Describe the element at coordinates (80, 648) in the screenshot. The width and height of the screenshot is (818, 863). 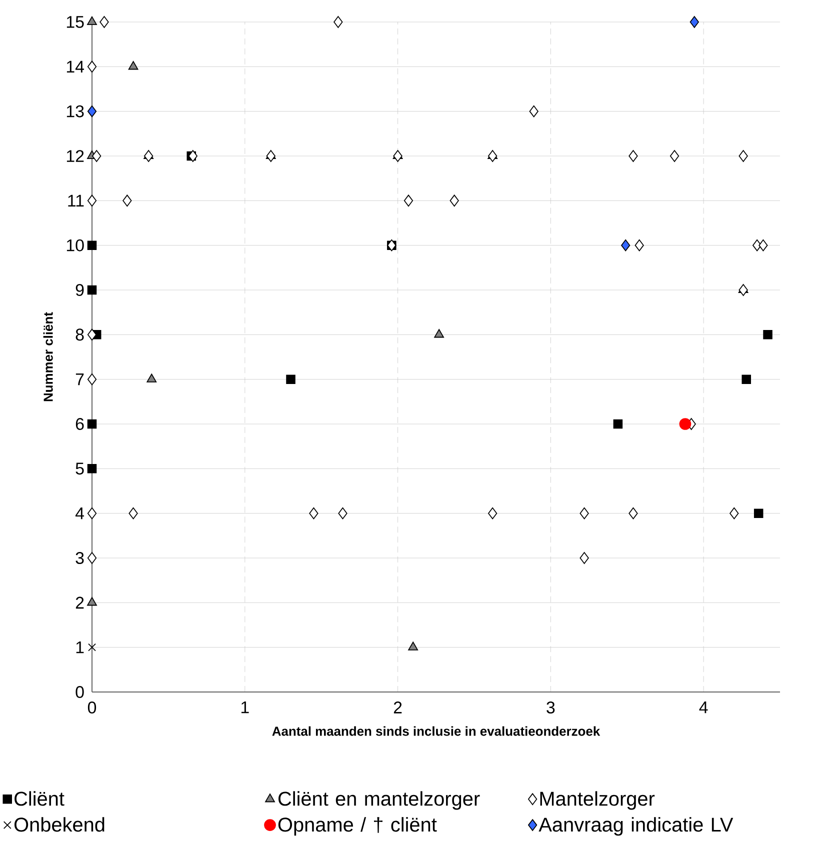
I see `y-tick-label: 1` at that location.